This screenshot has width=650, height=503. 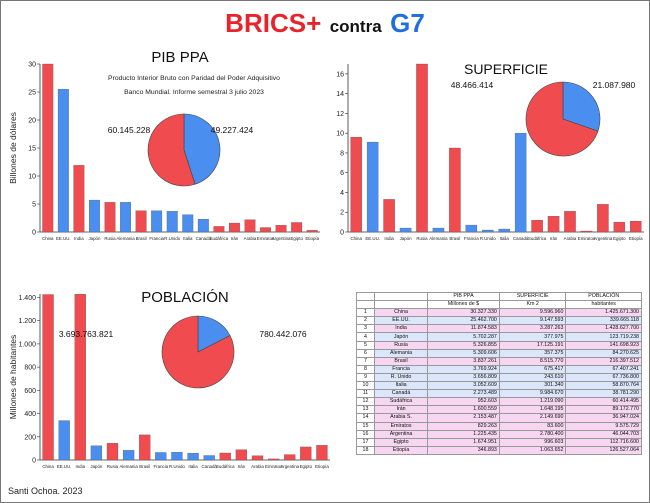 I want to click on y-tick-label: 4, so click(x=342, y=193).